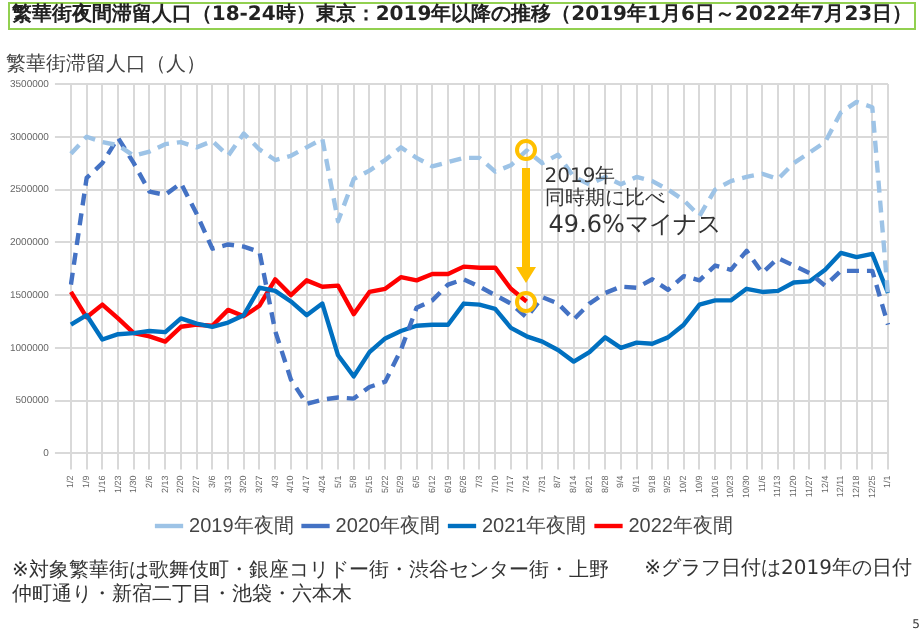 The height and width of the screenshot is (640, 924). Describe the element at coordinates (311, 584) in the screenshot. I see `text: ※対象繁華街は歌舞伎町・銀座コリドー街・渋谷センター街・上野仲町通り・新宿二丁目・池袋・六本木` at that location.